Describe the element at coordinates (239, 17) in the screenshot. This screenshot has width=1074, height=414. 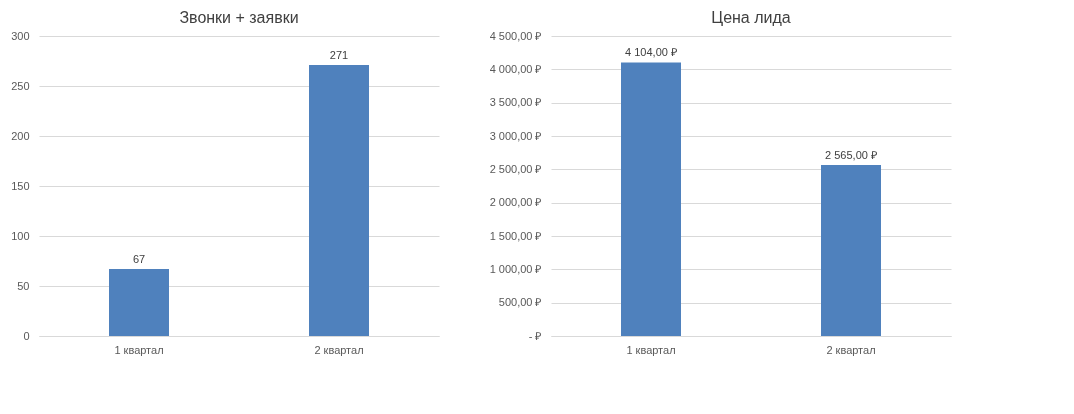
I see `chart-title: Звонки + заявки` at that location.